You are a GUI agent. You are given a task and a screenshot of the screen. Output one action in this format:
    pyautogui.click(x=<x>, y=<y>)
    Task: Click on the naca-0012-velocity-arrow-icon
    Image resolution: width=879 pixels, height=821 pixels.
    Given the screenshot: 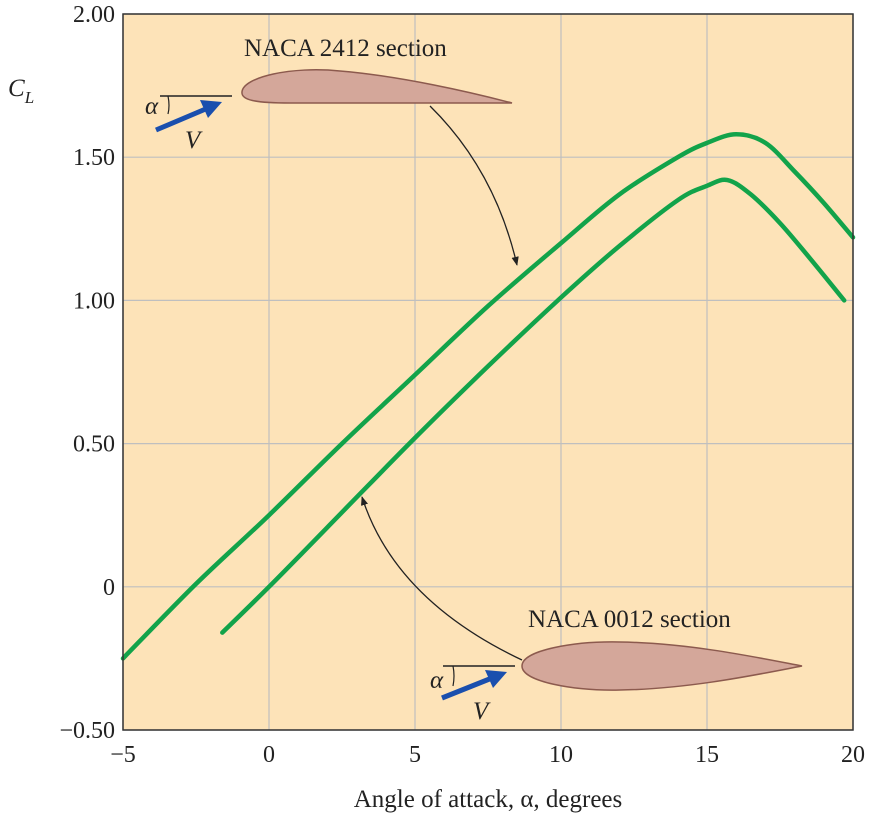 What is the action you would take?
    pyautogui.click(x=467, y=688)
    